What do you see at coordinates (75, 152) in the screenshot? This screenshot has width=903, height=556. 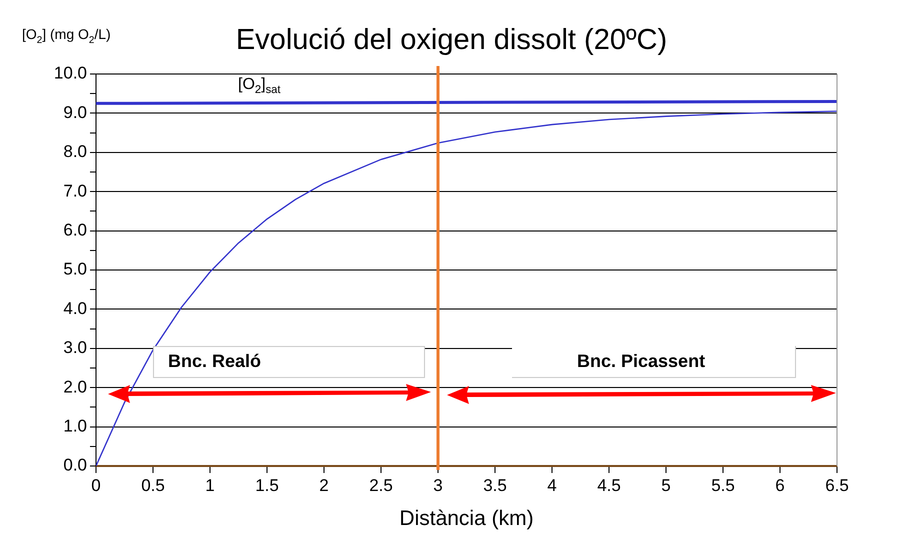 I see `y-tick-label: 8.0` at bounding box center [75, 152].